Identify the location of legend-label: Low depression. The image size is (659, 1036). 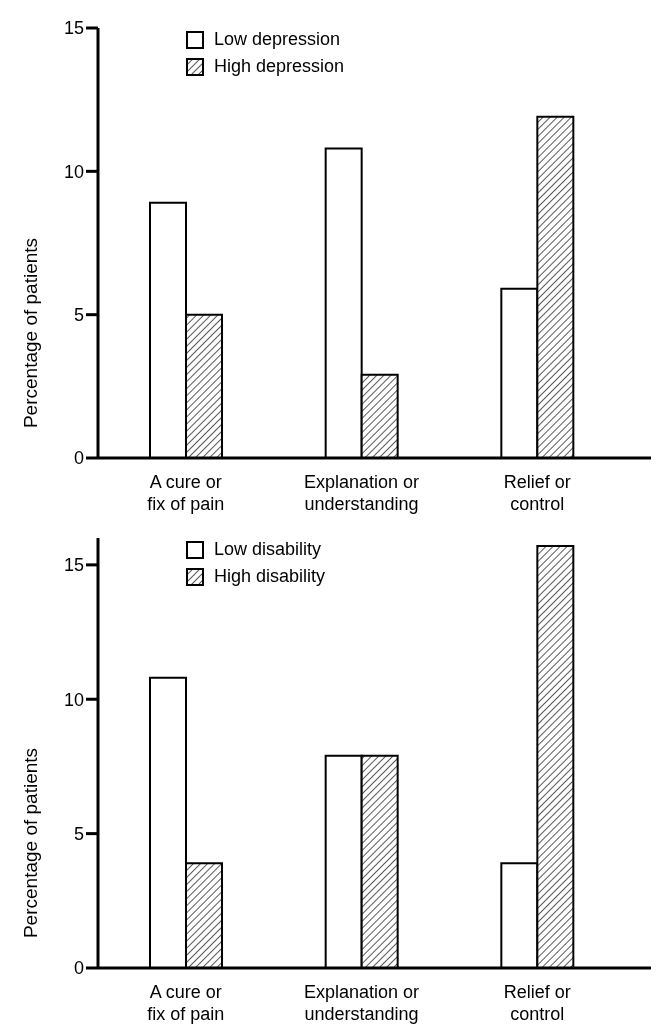
(277, 39).